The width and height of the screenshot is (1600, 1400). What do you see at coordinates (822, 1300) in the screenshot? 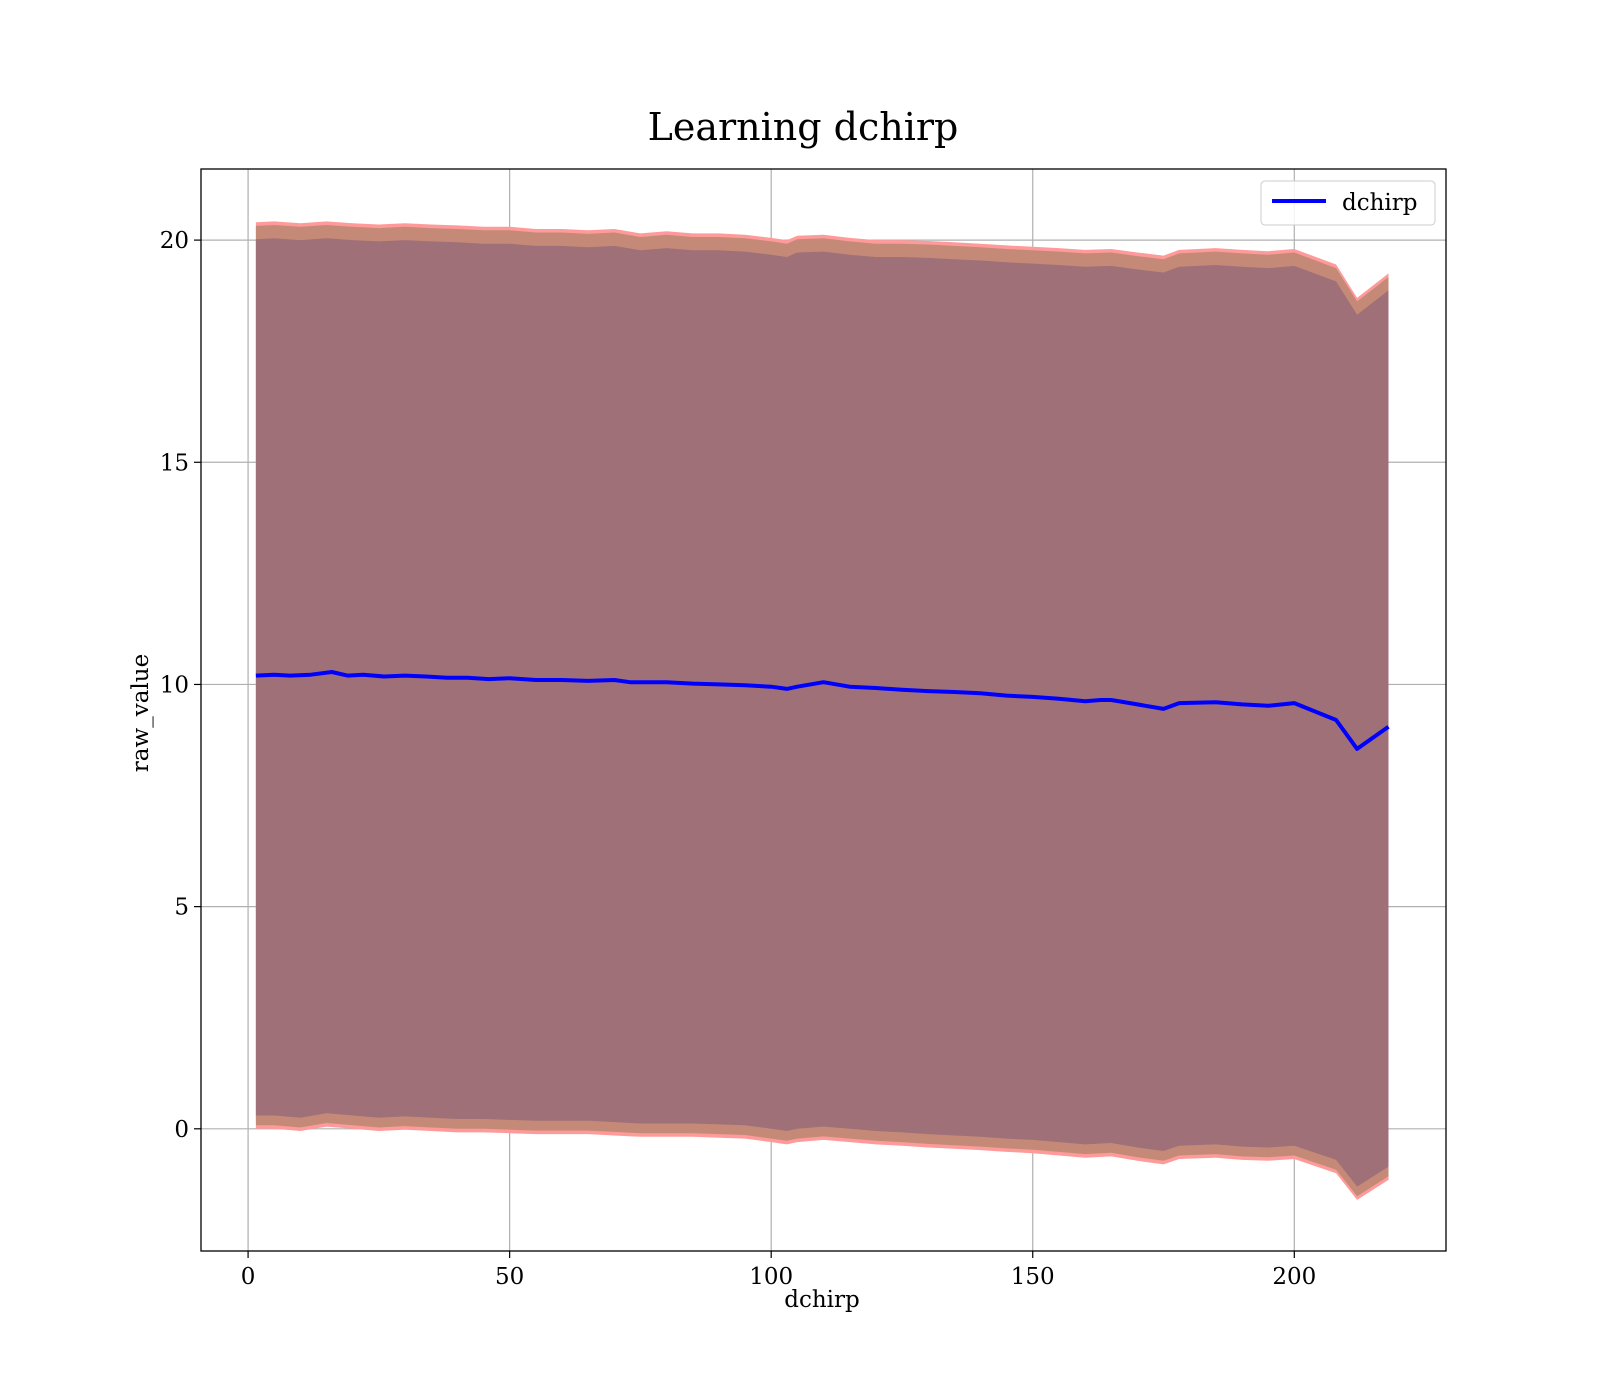
I see `x-axis-label: dchirp` at bounding box center [822, 1300].